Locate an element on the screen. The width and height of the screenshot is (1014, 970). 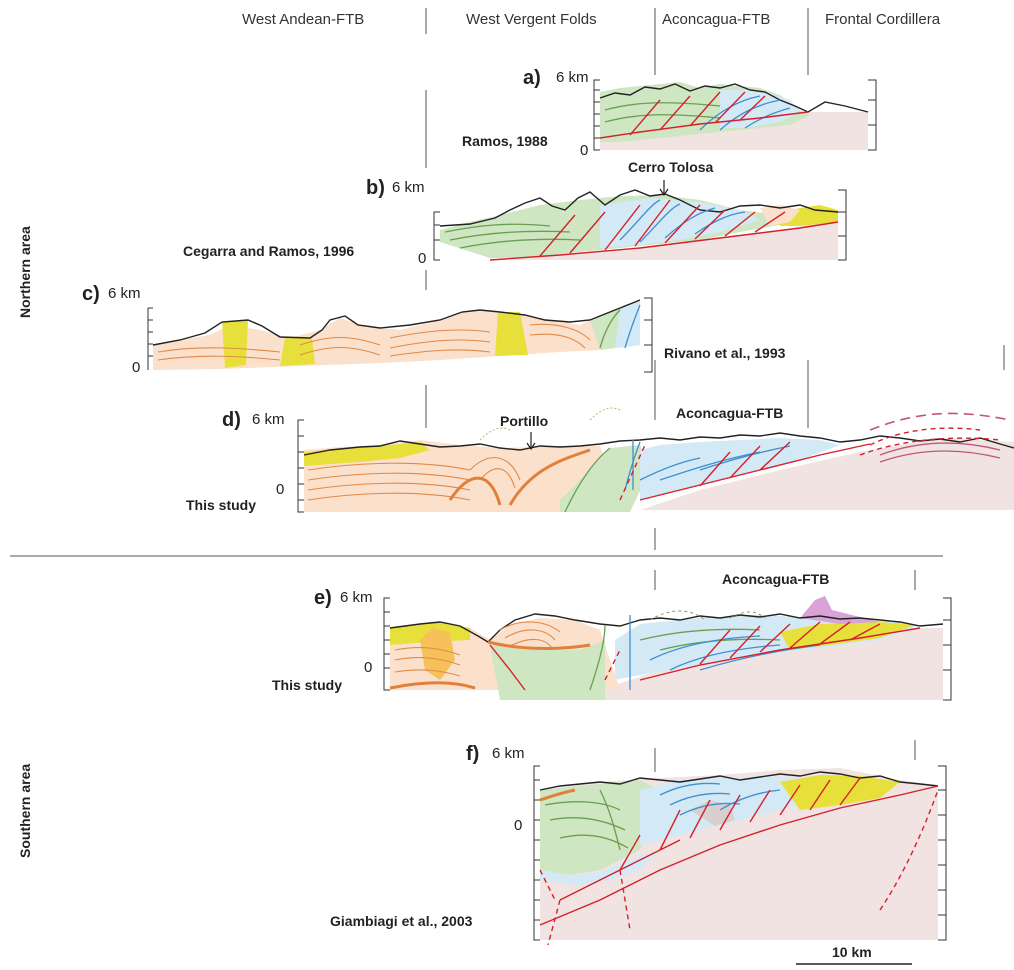
northern-area-label: Northern area is located at coordinates (25, 272).